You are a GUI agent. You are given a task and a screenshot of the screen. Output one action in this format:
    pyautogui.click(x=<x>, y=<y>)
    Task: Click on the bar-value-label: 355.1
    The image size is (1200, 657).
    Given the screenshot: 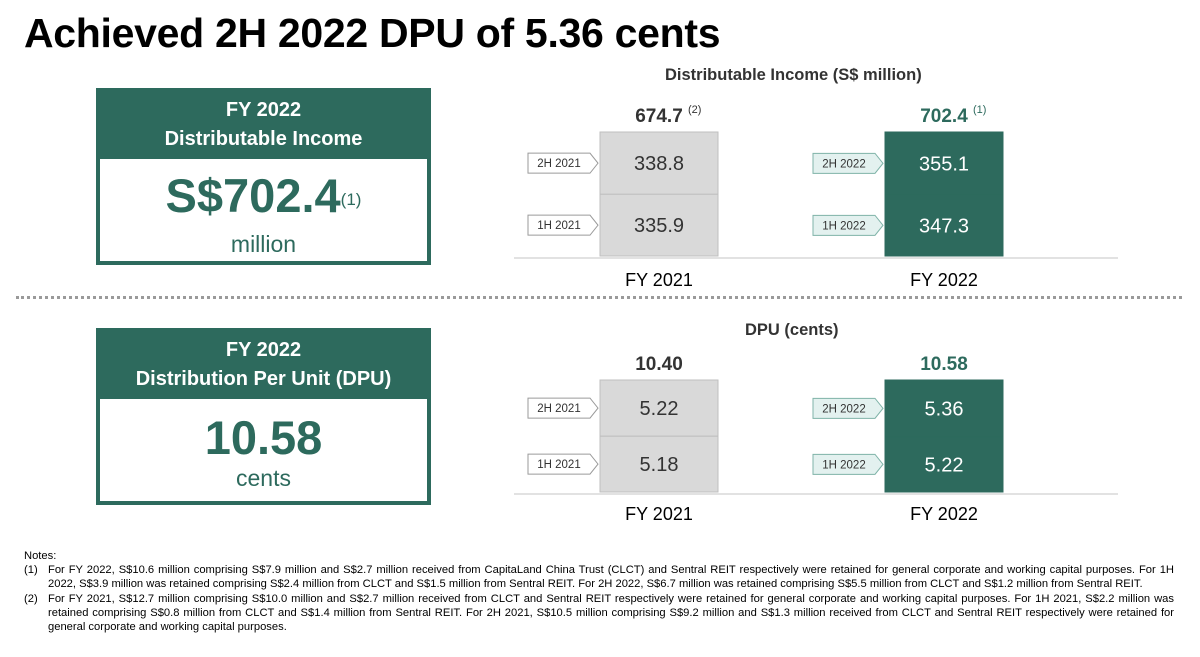 What is the action you would take?
    pyautogui.click(x=944, y=164)
    